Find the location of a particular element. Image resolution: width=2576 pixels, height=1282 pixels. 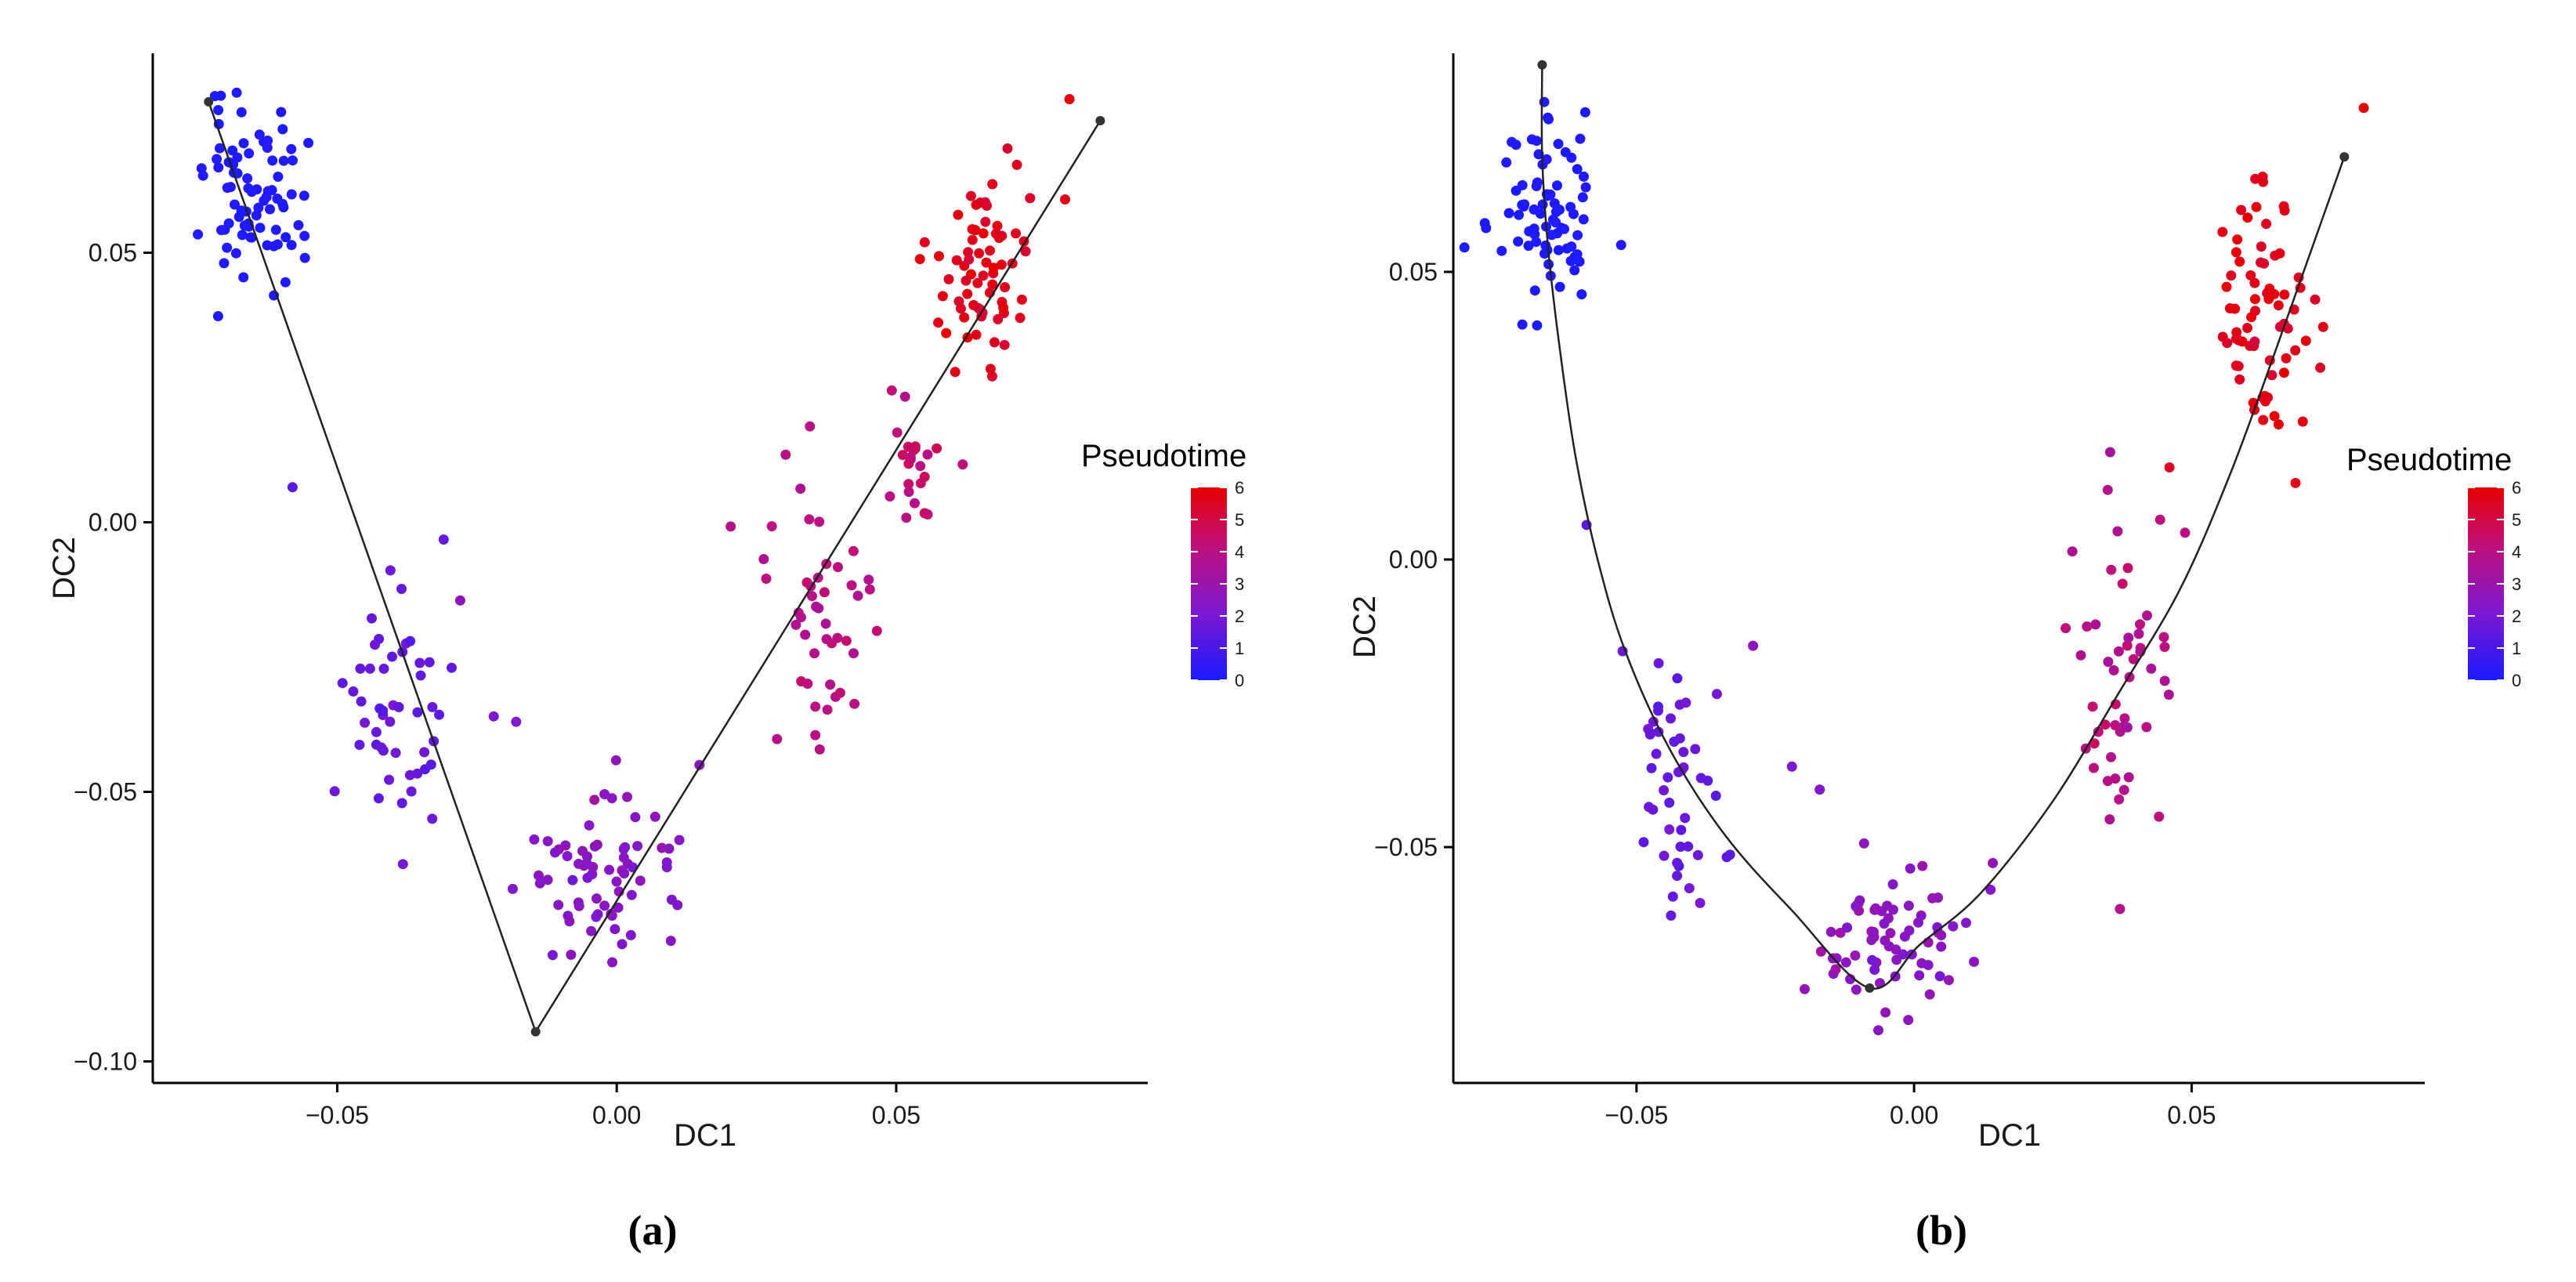

x-tick-label: 0.05 is located at coordinates (2192, 1115).